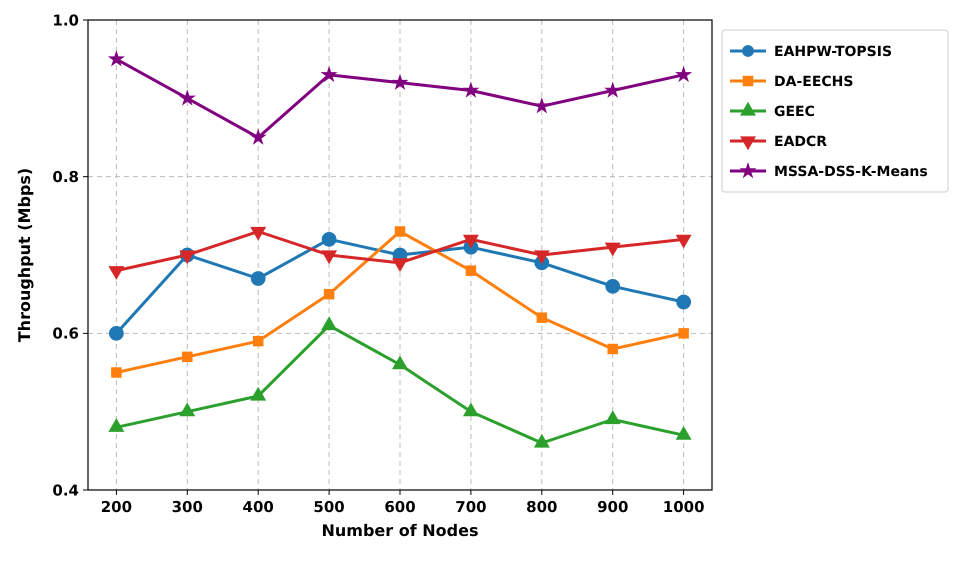  Describe the element at coordinates (187, 507) in the screenshot. I see `x-tick-label: 300` at that location.